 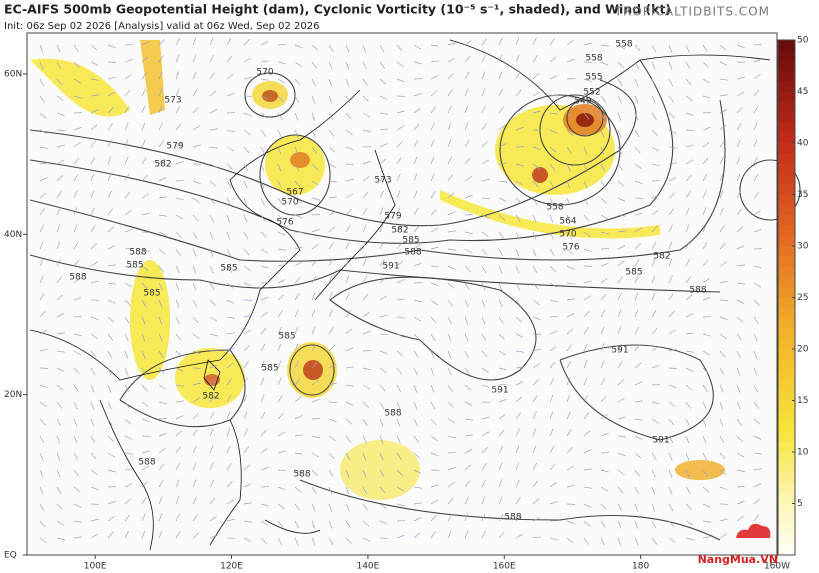 I want to click on contour-label: 588, so click(x=697, y=291).